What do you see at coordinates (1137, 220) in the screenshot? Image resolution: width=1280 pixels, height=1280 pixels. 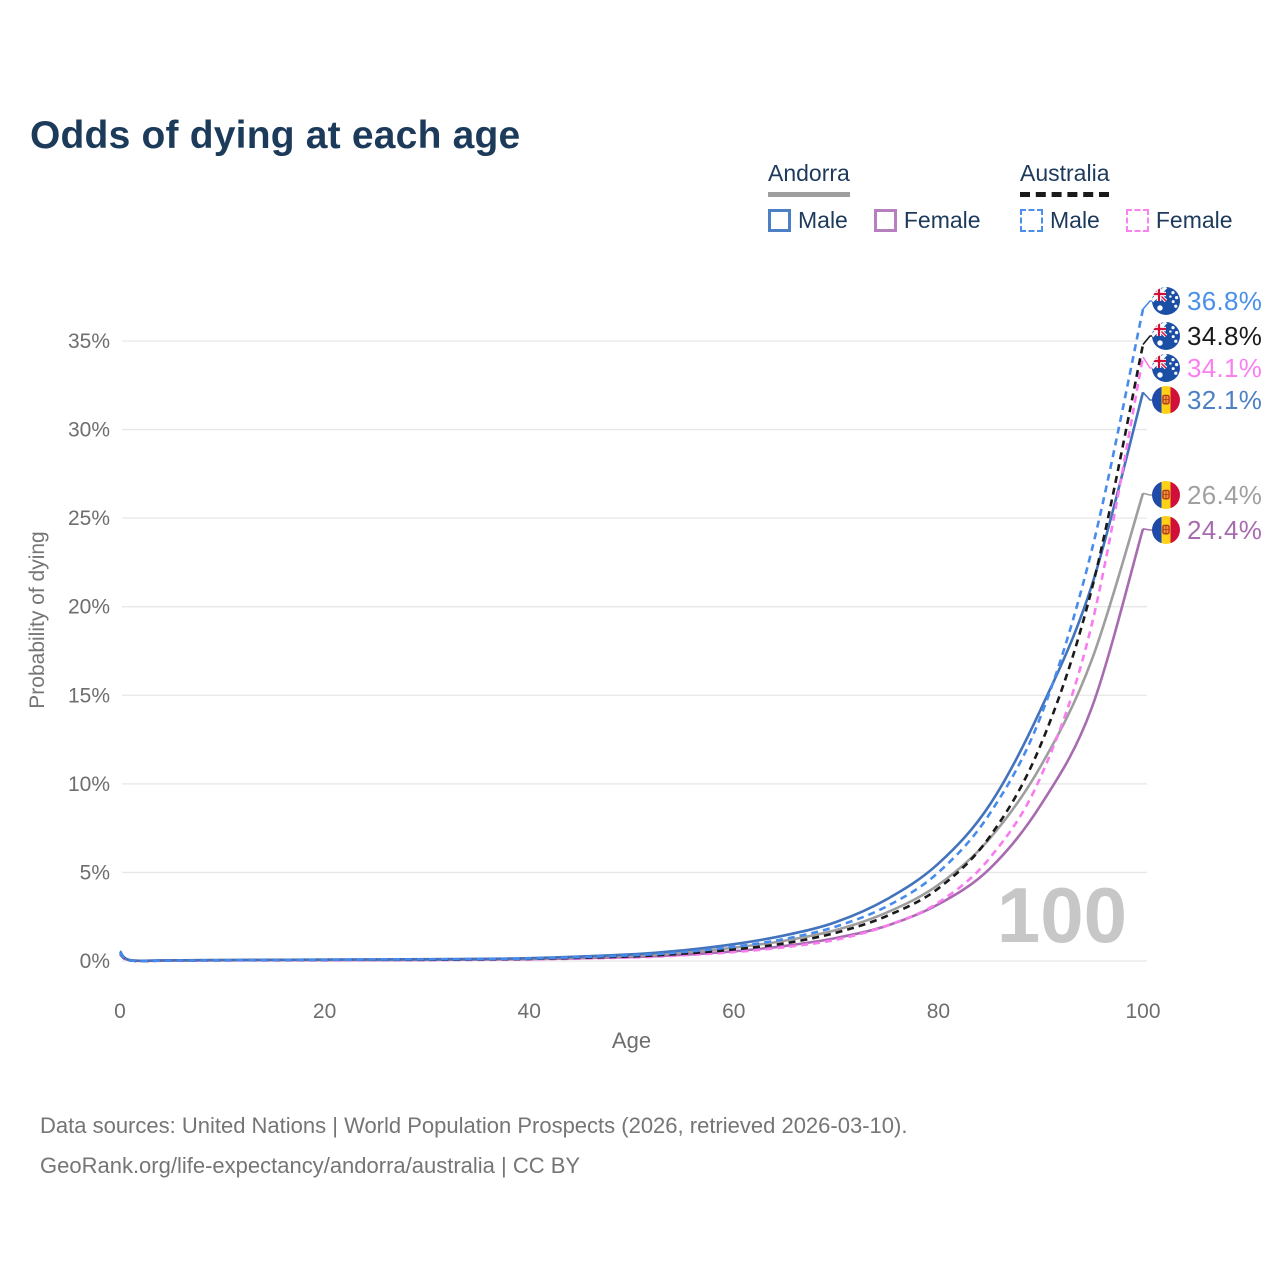 I see `australia-female-swatch-icon` at bounding box center [1137, 220].